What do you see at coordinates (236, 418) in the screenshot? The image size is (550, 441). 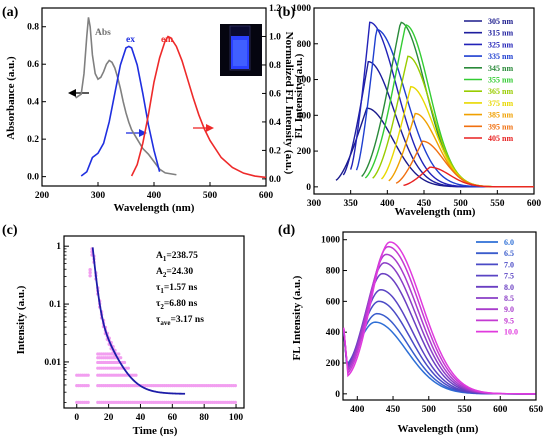 I see `panel-c-xtick-label: 100` at bounding box center [236, 418].